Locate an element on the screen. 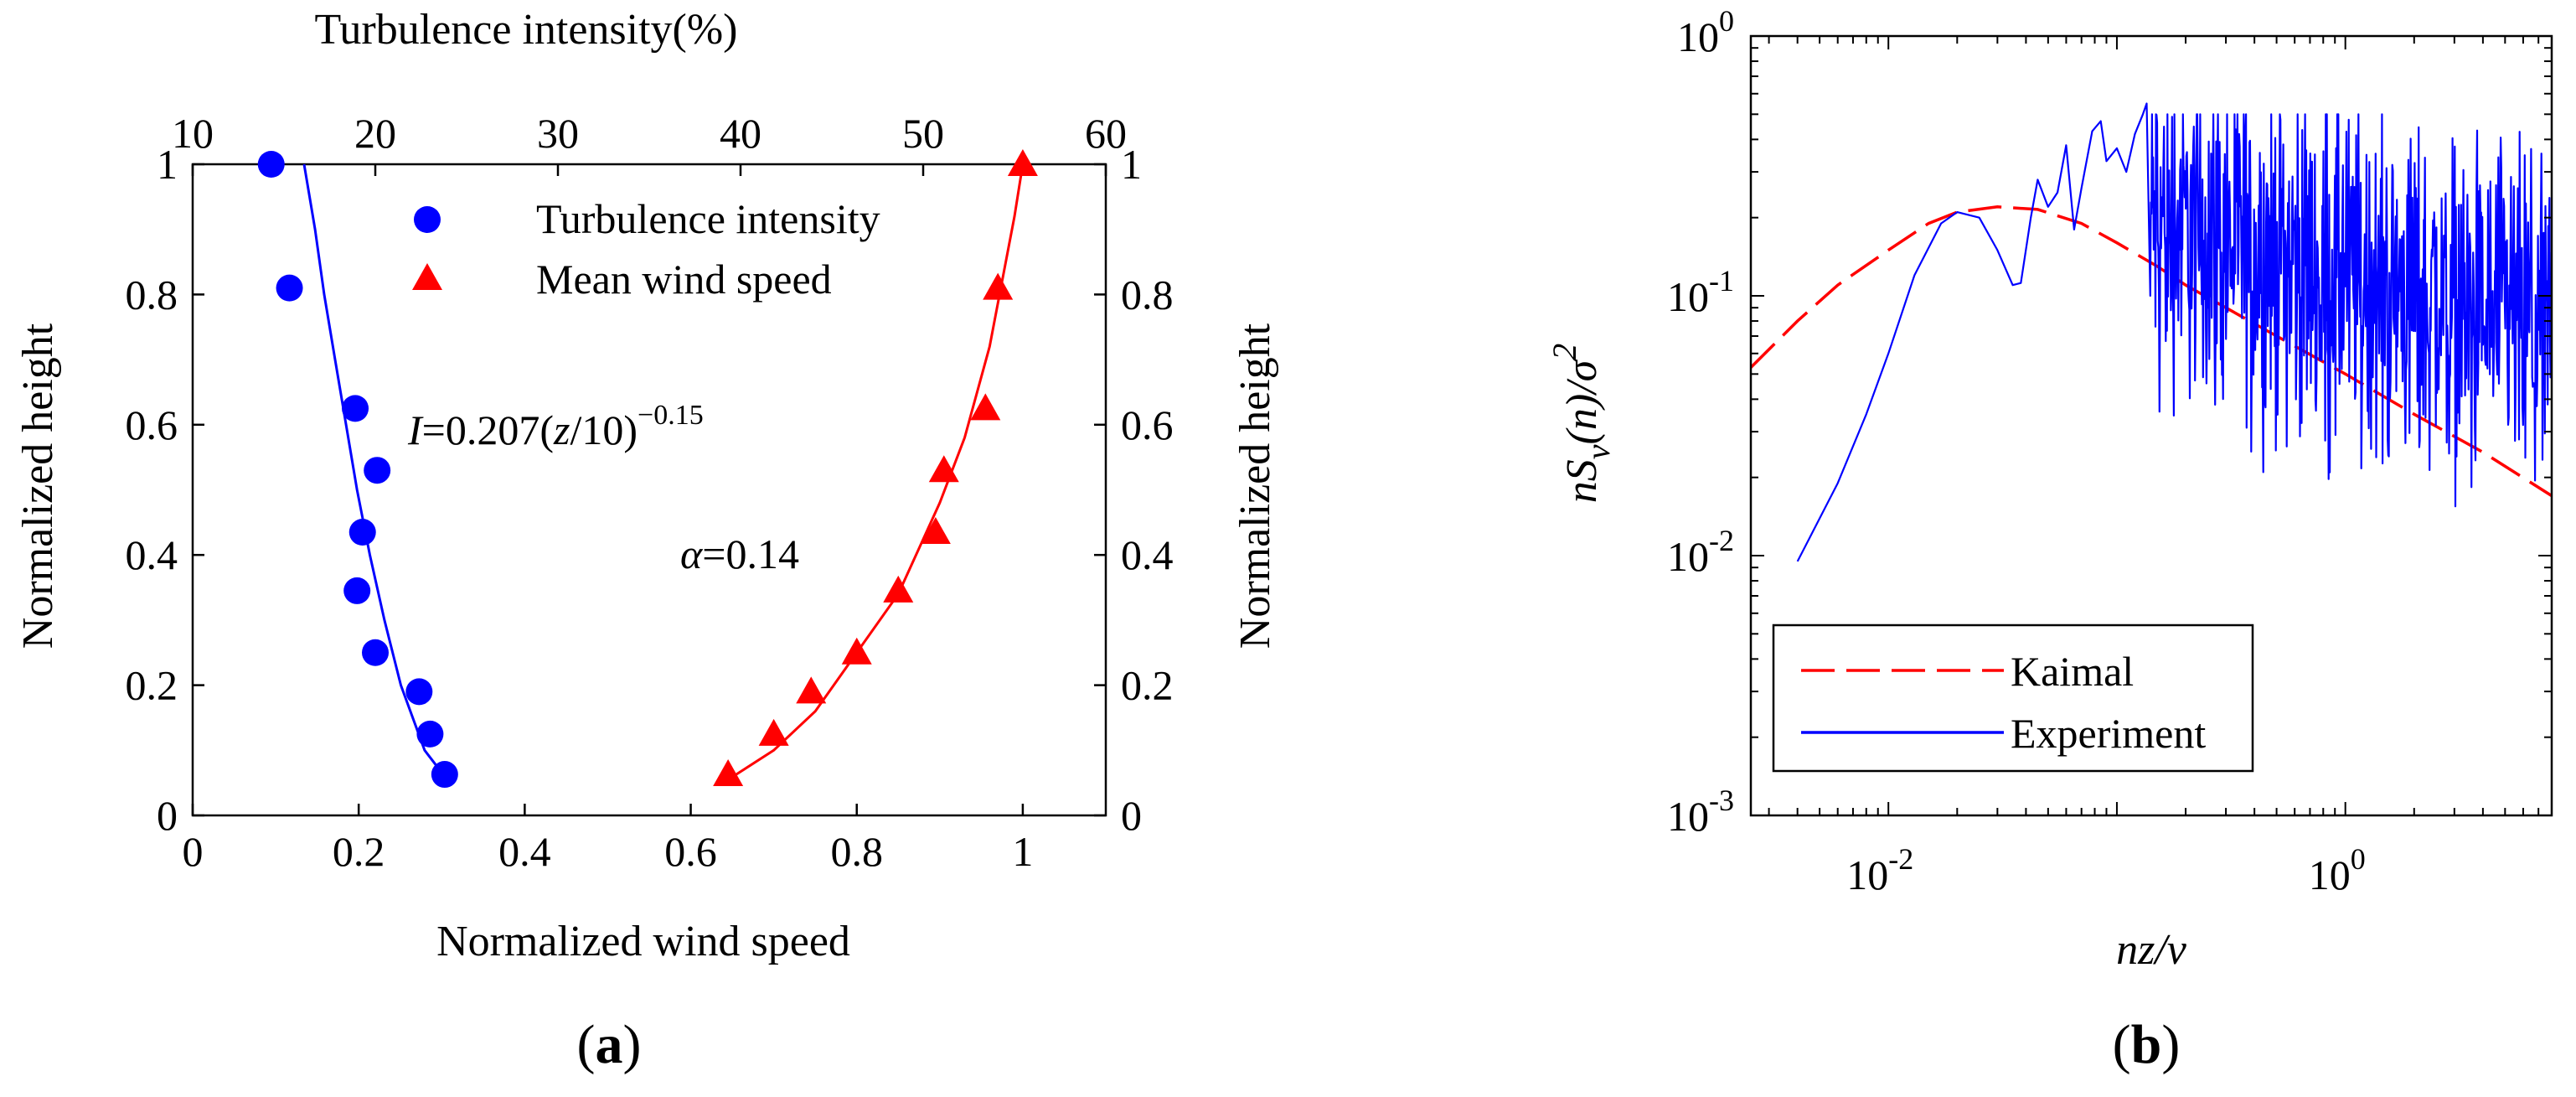  panel-a-ylabel-right: Normalized height is located at coordinates (1255, 486).